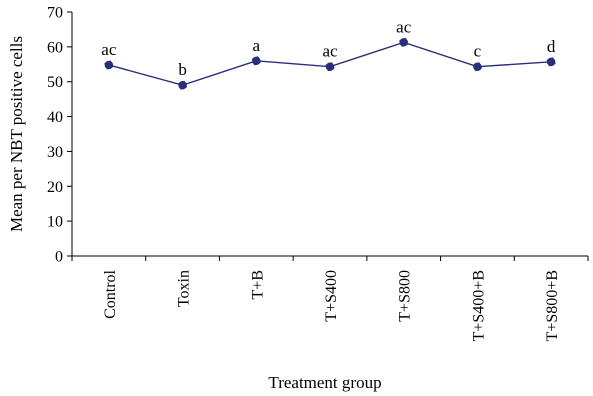  Describe the element at coordinates (478, 51) in the screenshot. I see `point-label: c` at that location.